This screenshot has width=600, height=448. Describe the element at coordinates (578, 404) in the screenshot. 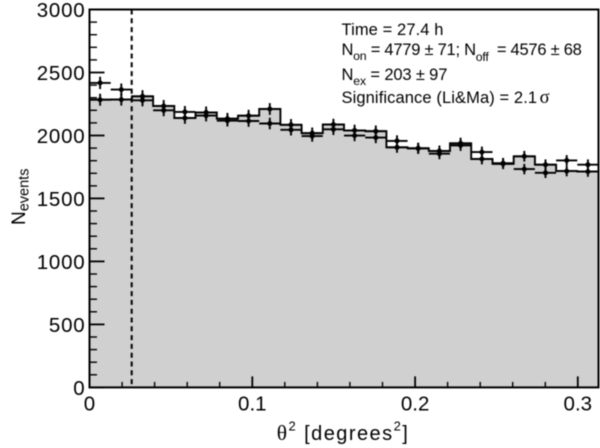

I see `svg-text: 0.3` at that location.